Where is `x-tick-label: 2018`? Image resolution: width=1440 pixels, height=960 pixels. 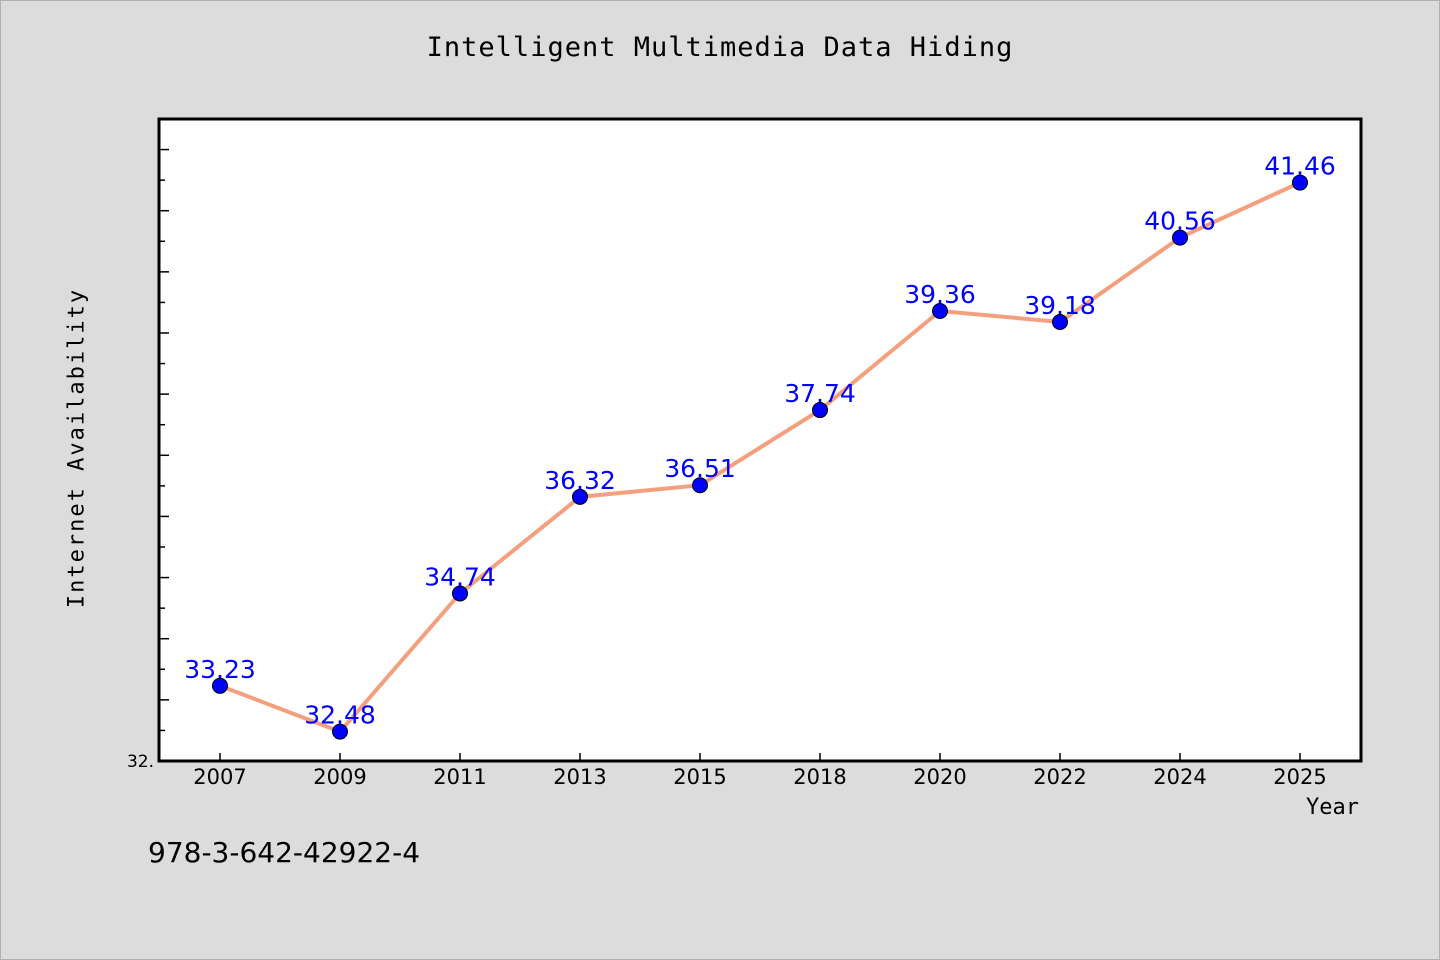 x-tick-label: 2018 is located at coordinates (819, 777).